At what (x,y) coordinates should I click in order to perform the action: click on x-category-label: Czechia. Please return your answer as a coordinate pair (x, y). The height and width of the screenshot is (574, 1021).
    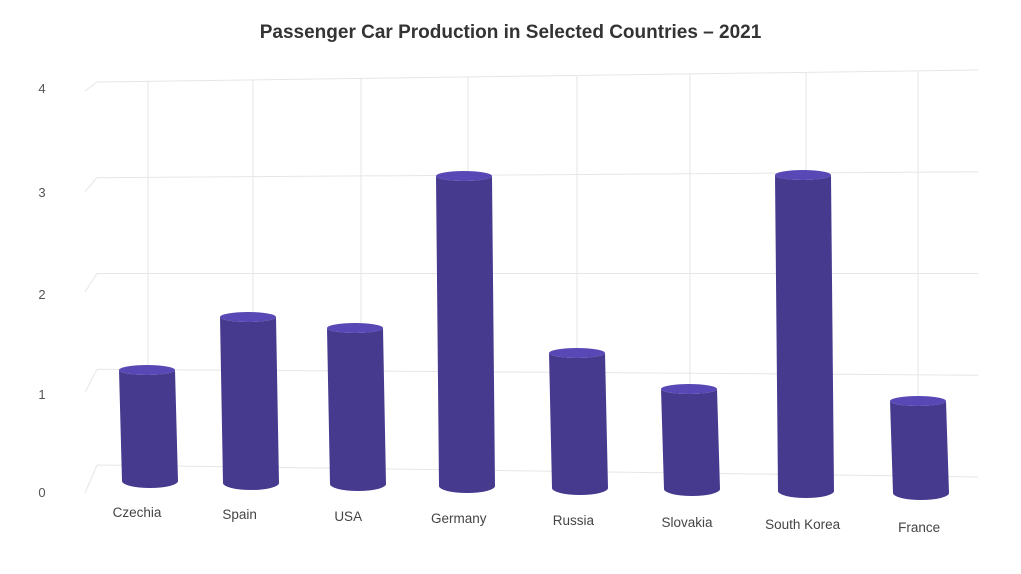
    Looking at the image, I should click on (137, 512).